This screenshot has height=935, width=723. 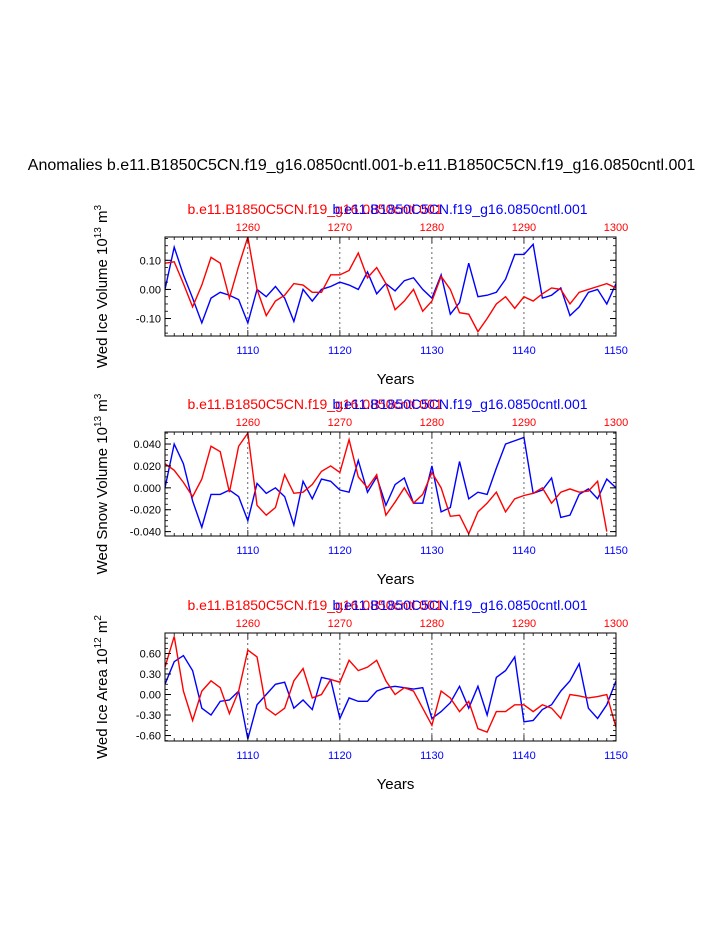 I want to click on panel-2-ytick-label-0: -0.60, so click(x=148, y=737).